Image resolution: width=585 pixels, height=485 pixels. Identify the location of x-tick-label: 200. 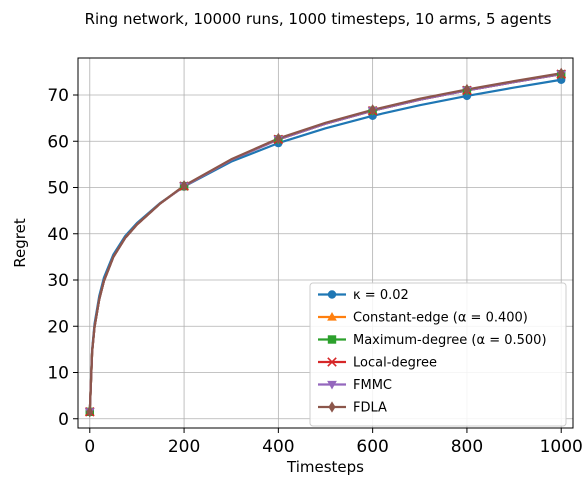
(184, 447).